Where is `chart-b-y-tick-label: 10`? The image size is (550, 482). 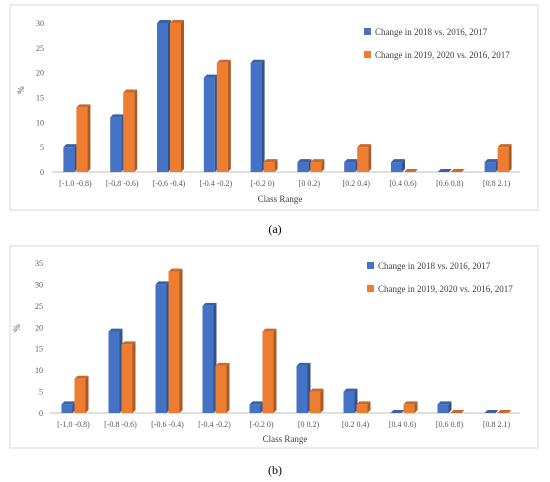 chart-b-y-tick-label: 10 is located at coordinates (39, 370).